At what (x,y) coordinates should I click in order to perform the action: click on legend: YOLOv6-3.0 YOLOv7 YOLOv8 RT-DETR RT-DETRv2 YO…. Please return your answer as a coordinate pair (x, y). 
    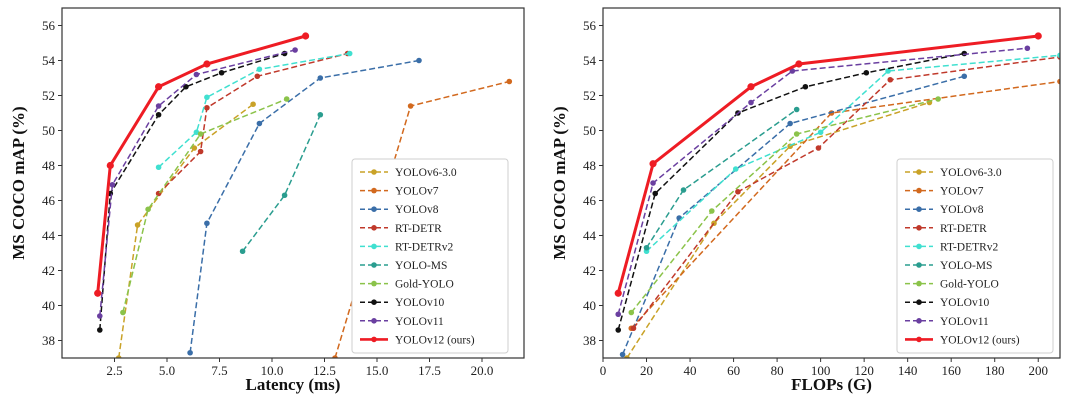
    Looking at the image, I should click on (430, 256).